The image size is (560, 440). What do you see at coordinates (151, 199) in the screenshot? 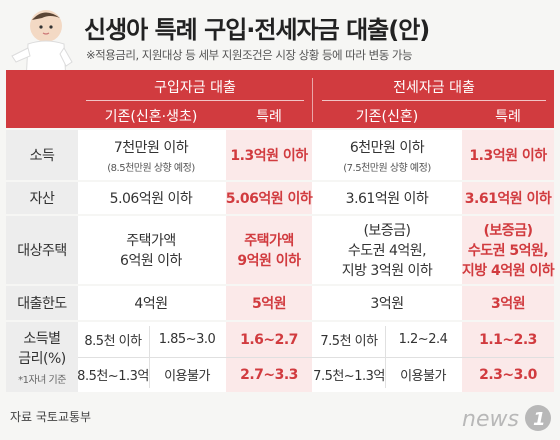
I see `purchase-base-assets: 5.06억원 이하` at bounding box center [151, 199].